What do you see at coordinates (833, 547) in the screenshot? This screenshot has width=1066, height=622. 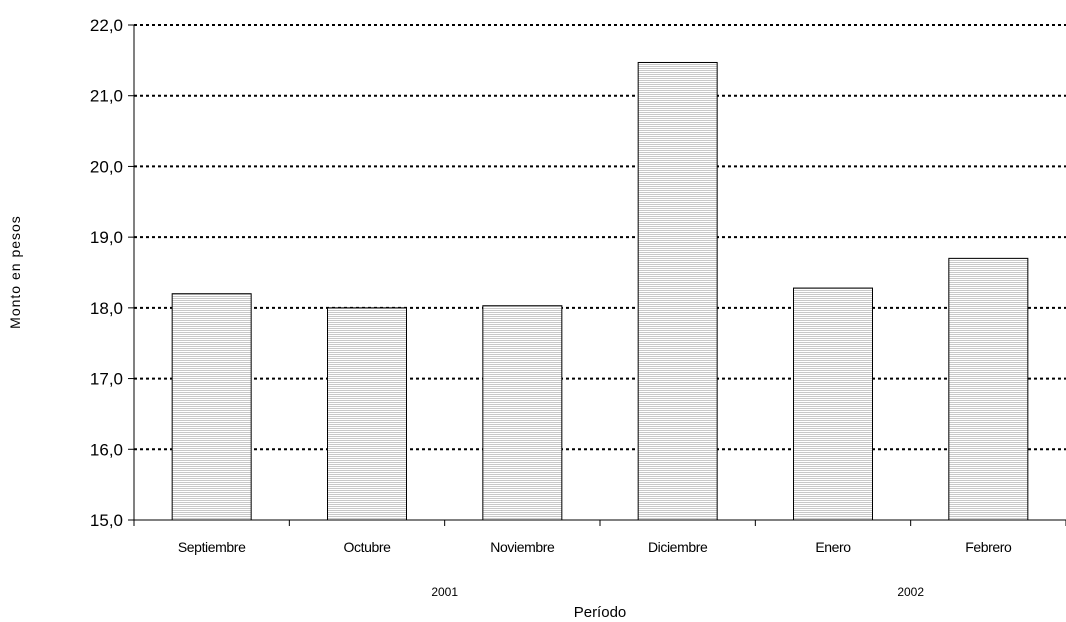 I see `x-category-label: Enero` at bounding box center [833, 547].